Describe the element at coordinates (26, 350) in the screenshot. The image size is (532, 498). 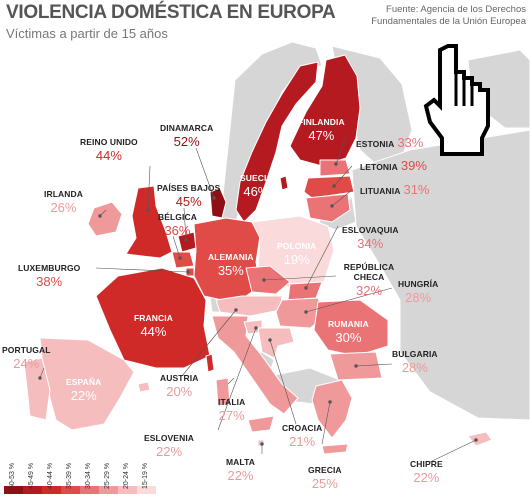
I see `name-portugal: PORTUGAL` at that location.